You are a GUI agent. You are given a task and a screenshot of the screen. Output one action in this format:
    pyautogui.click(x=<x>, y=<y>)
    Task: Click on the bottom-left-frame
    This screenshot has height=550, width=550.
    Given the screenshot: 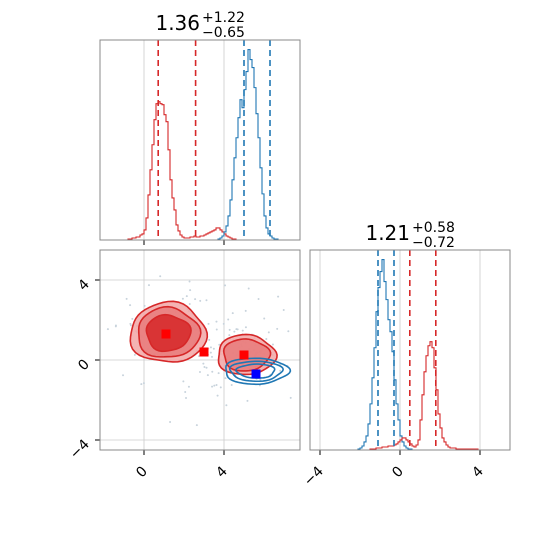 What is the action you would take?
    pyautogui.click(x=200, y=350)
    